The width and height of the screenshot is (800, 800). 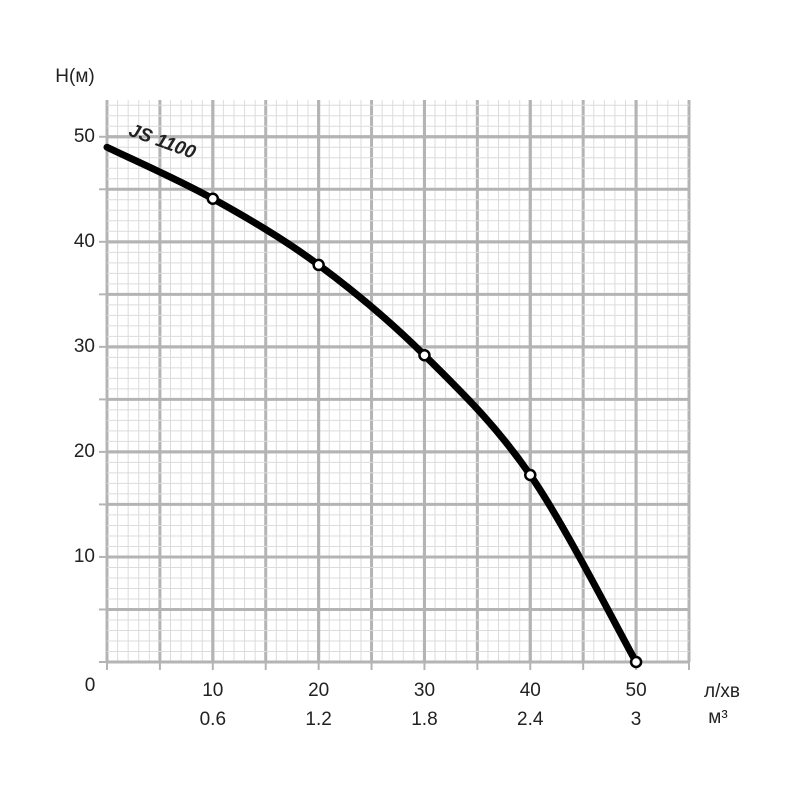 I want to click on x-tick-label: 30, so click(x=424, y=690).